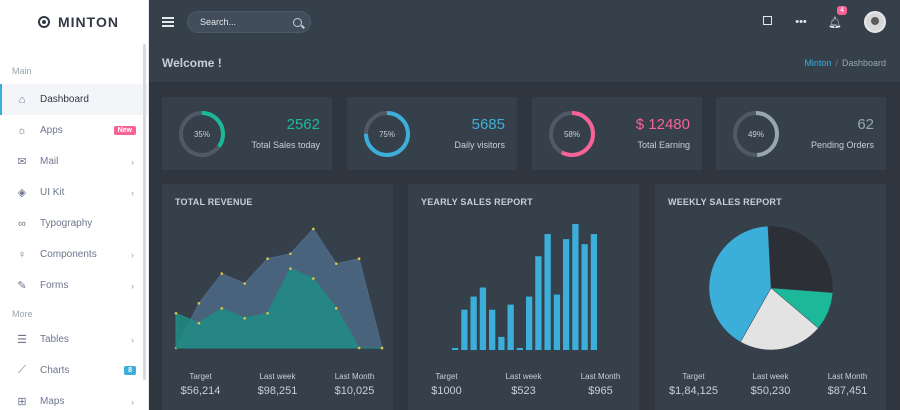 The height and width of the screenshot is (410, 900). I want to click on paint-icon: ◈, so click(22, 193).